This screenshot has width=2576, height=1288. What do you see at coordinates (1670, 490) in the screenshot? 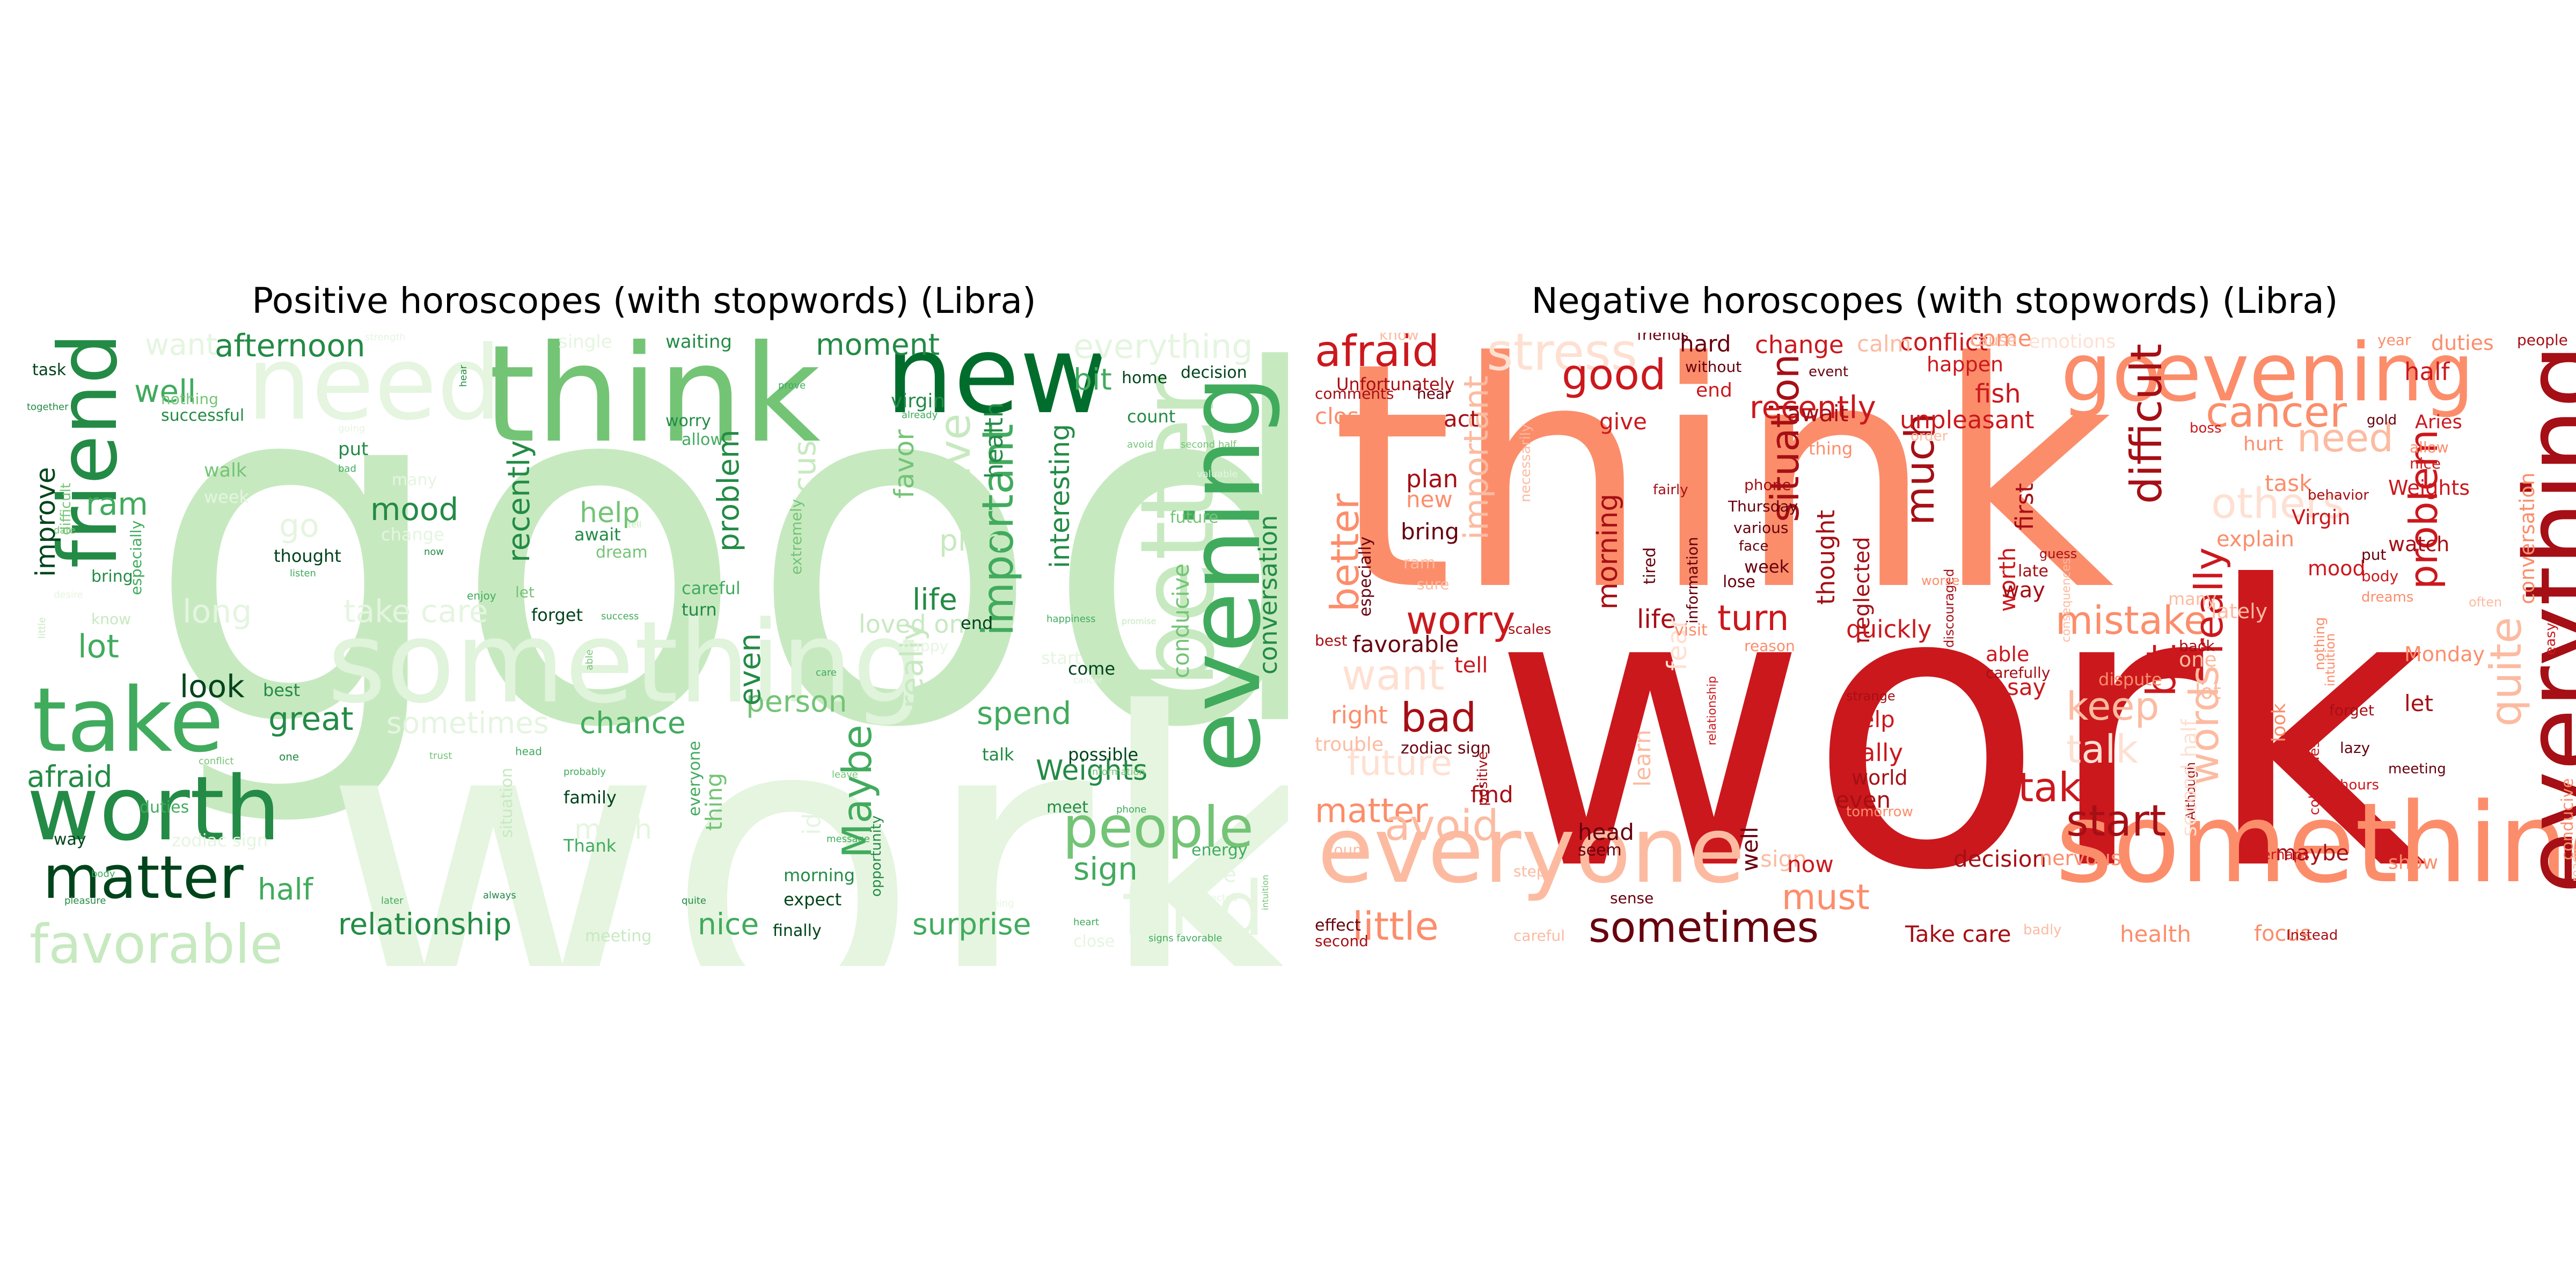
I see `cloud-word: fairly` at bounding box center [1670, 490].